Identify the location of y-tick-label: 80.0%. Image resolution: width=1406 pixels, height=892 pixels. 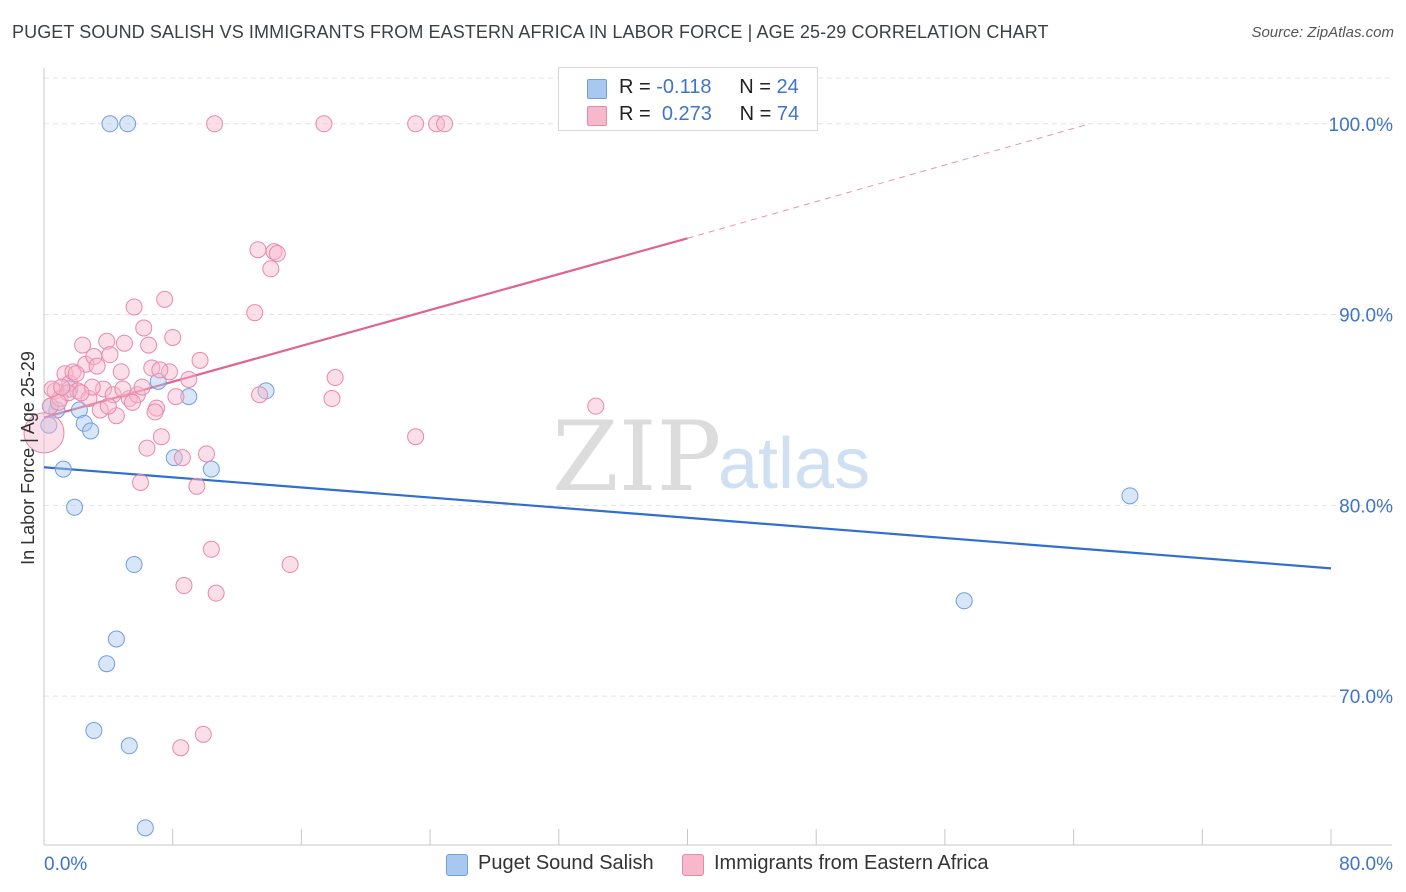
(1366, 506).